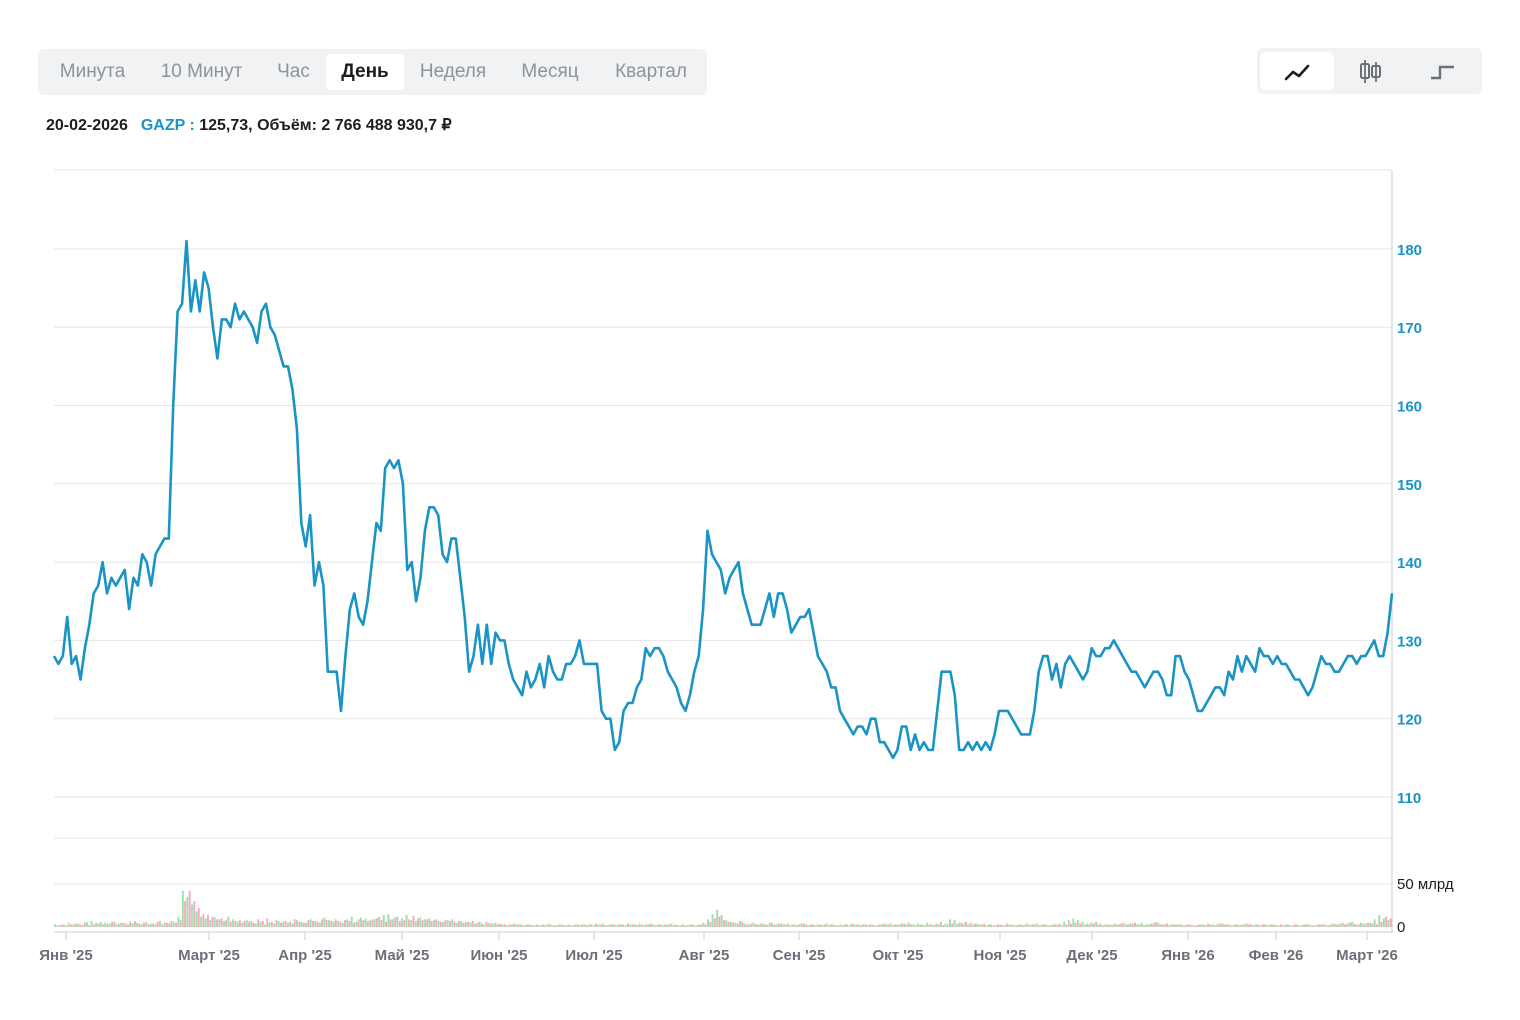 This screenshot has height=1020, width=1520. Describe the element at coordinates (1443, 71) in the screenshot. I see `step-mode-button` at that location.